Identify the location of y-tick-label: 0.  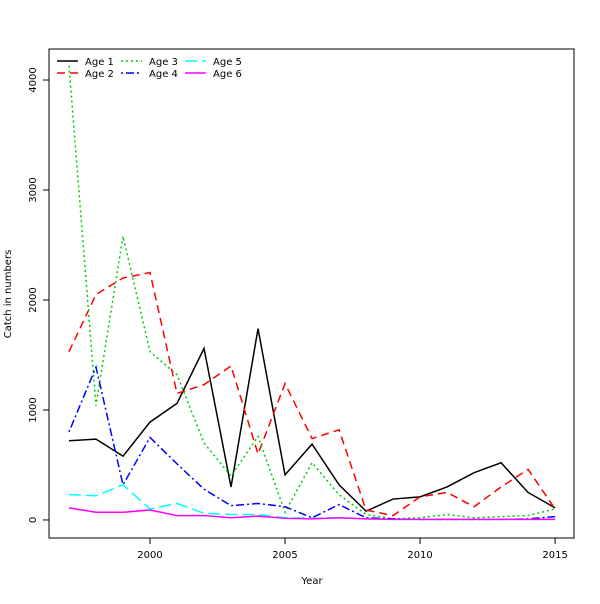
(33, 520).